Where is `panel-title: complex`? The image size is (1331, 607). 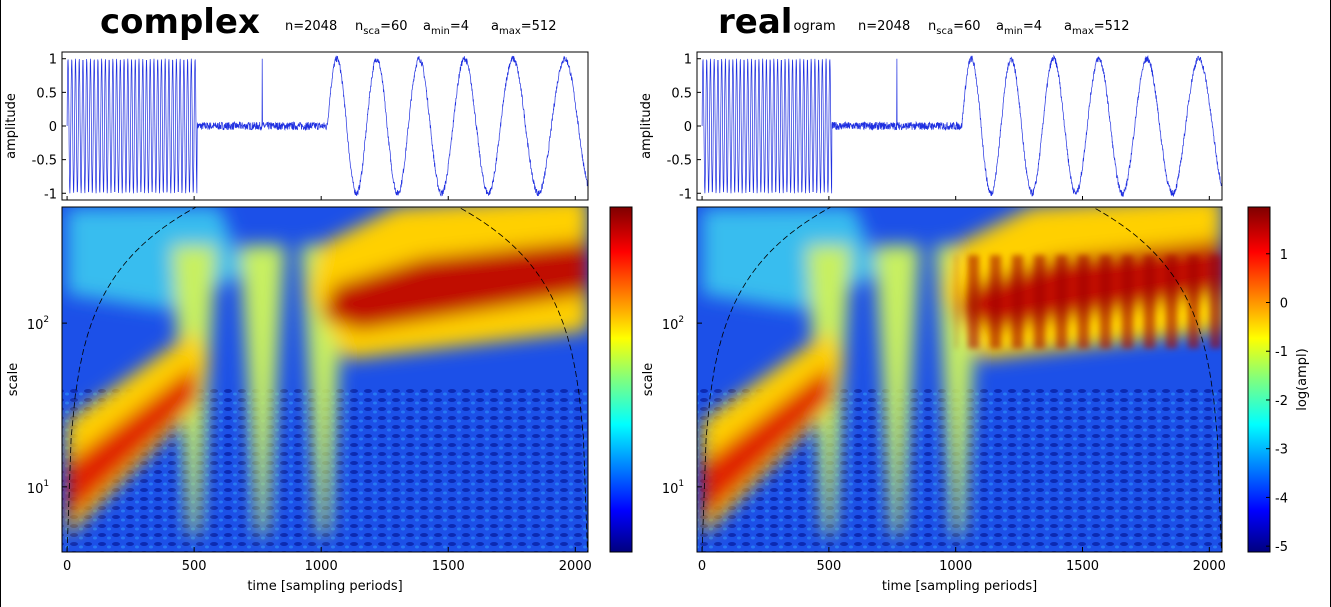
panel-title: complex is located at coordinates (180, 22).